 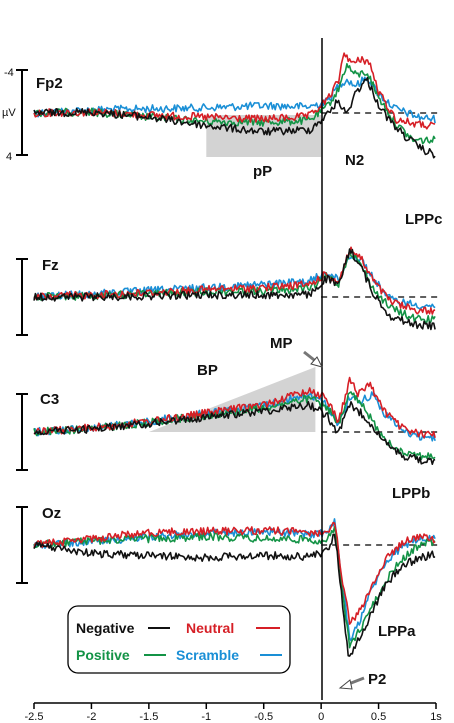 What do you see at coordinates (262, 171) in the screenshot?
I see `annotation-pp: pP` at bounding box center [262, 171].